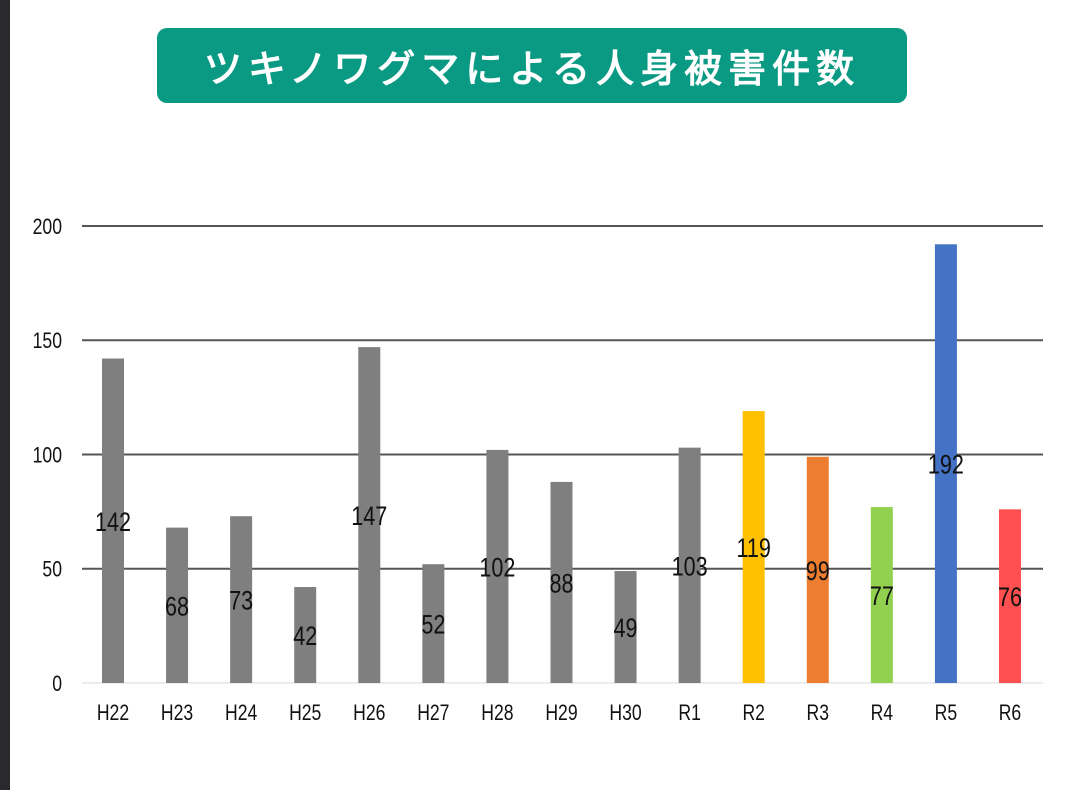 The height and width of the screenshot is (790, 1080). I want to click on x-tick-label: H27, so click(433, 713).